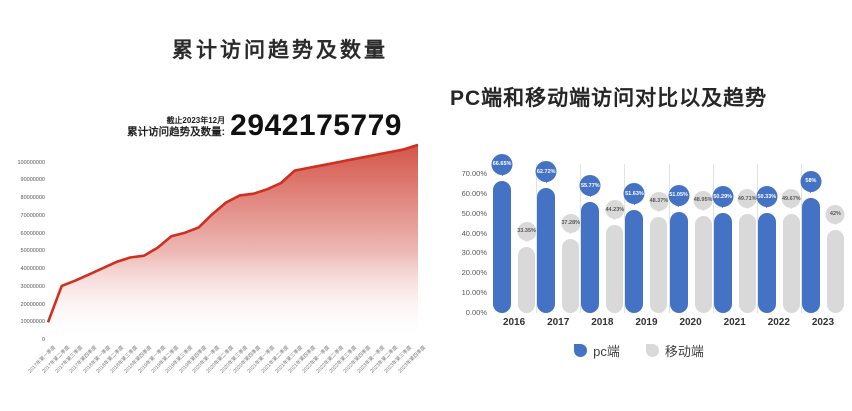 The image size is (852, 411). Describe the element at coordinates (280, 50) in the screenshot. I see `left-chart-title: 累计访问趋势及数量` at that location.